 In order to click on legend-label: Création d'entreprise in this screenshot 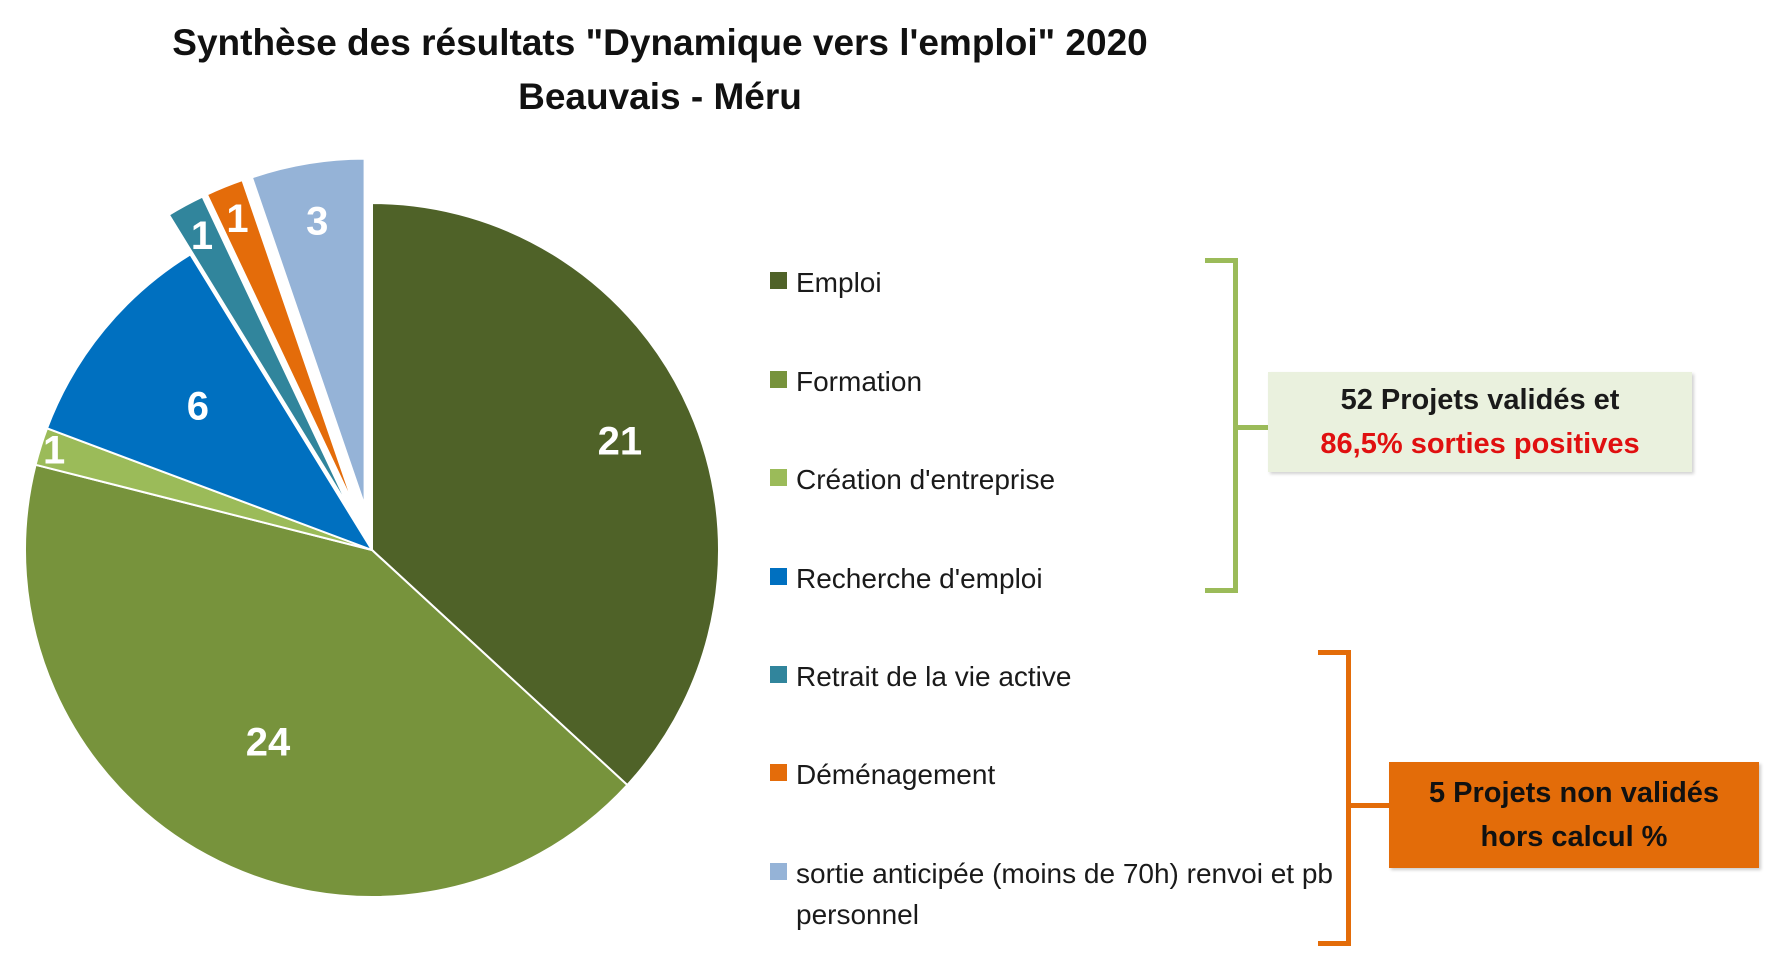, I will do `click(926, 479)`.